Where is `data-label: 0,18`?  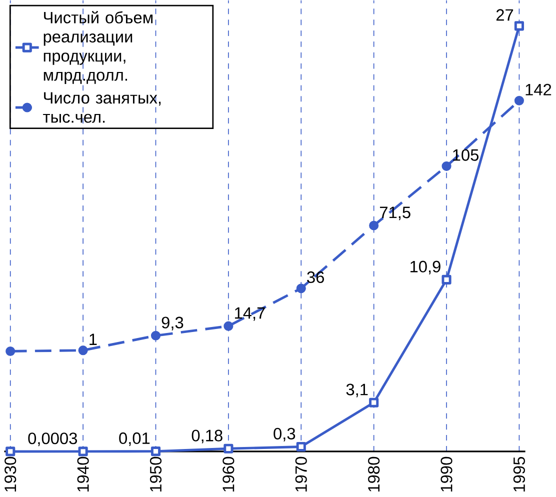
data-label: 0,18 is located at coordinates (207, 437).